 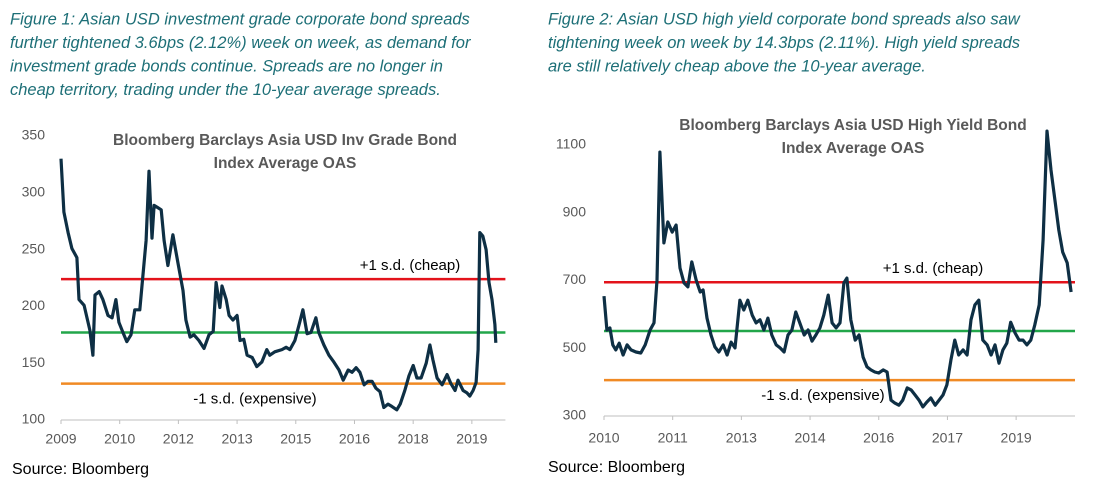 I want to click on x-tick-label: 2011, so click(x=673, y=438).